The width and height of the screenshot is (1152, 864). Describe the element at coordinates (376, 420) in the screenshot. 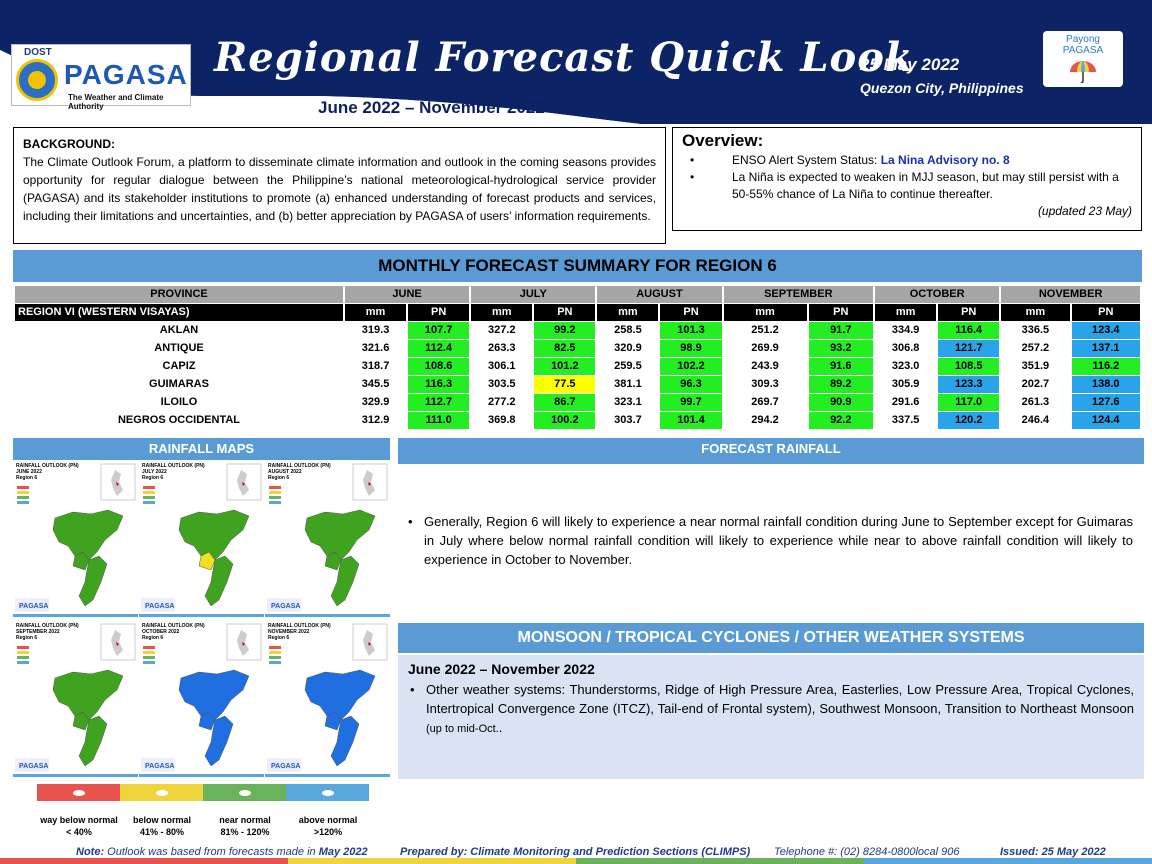

I see `mm-value: 312.9` at that location.